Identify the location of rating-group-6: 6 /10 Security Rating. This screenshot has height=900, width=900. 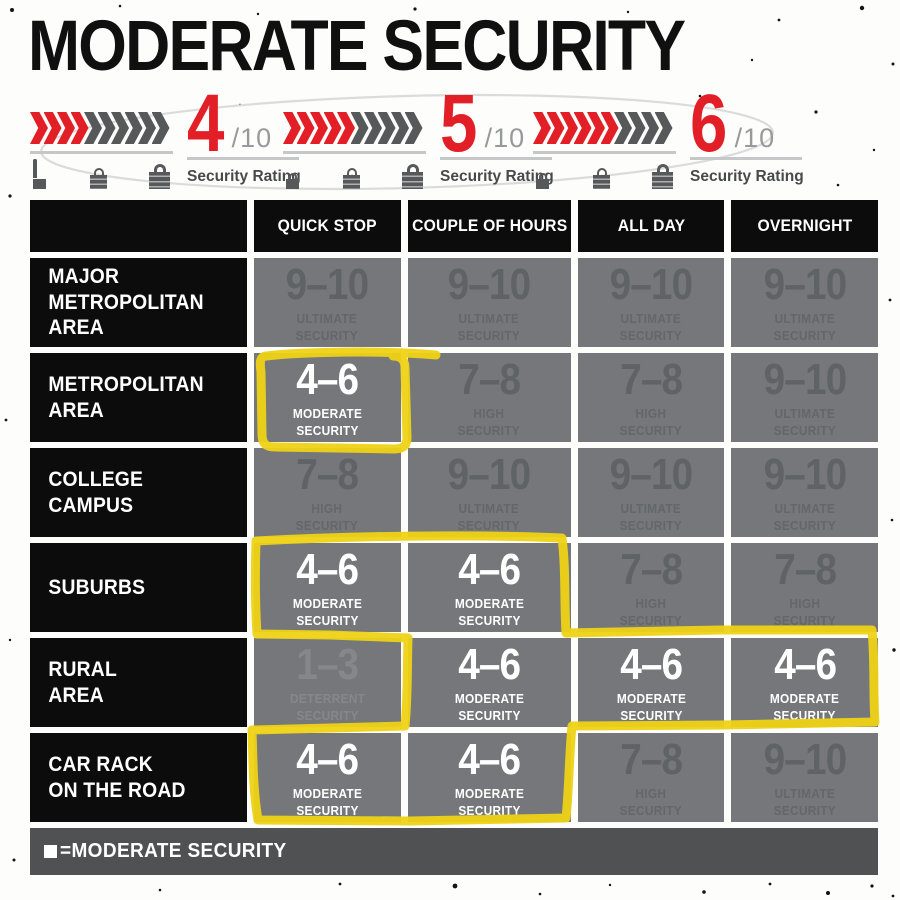
(668, 136).